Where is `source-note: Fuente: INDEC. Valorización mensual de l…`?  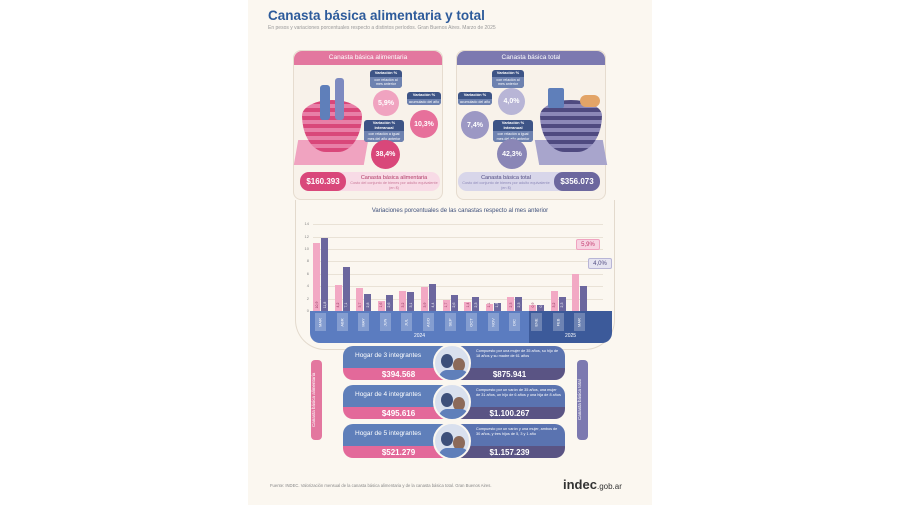 source-note: Fuente: INDEC. Valorización mensual de l… is located at coordinates (381, 485).